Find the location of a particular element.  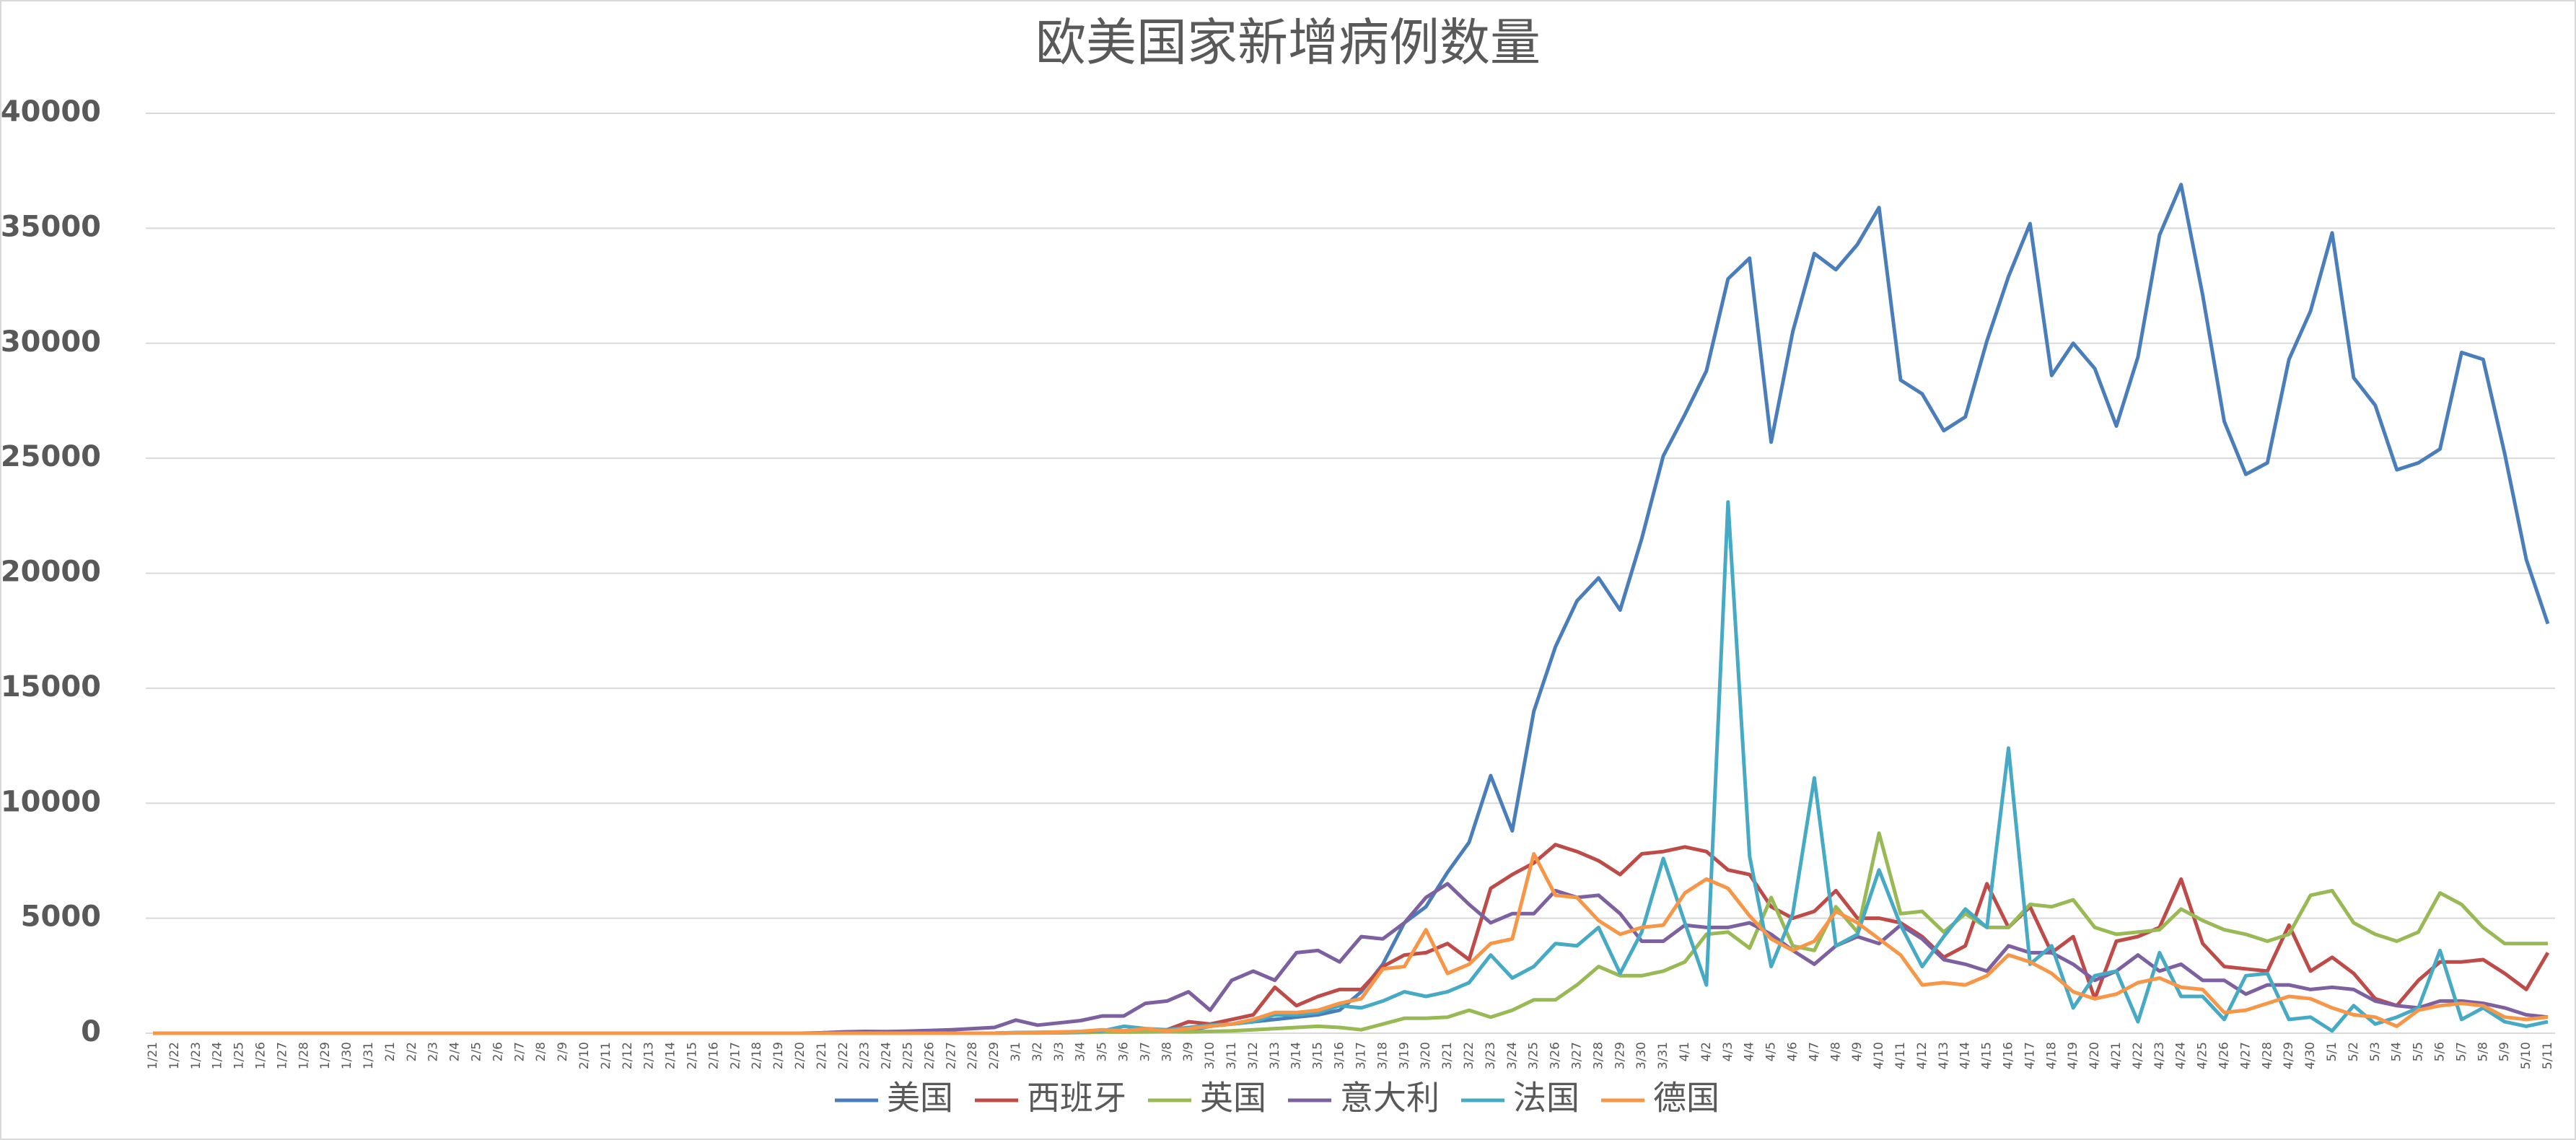

x-tick-label: 4/30 is located at coordinates (2310, 1055).